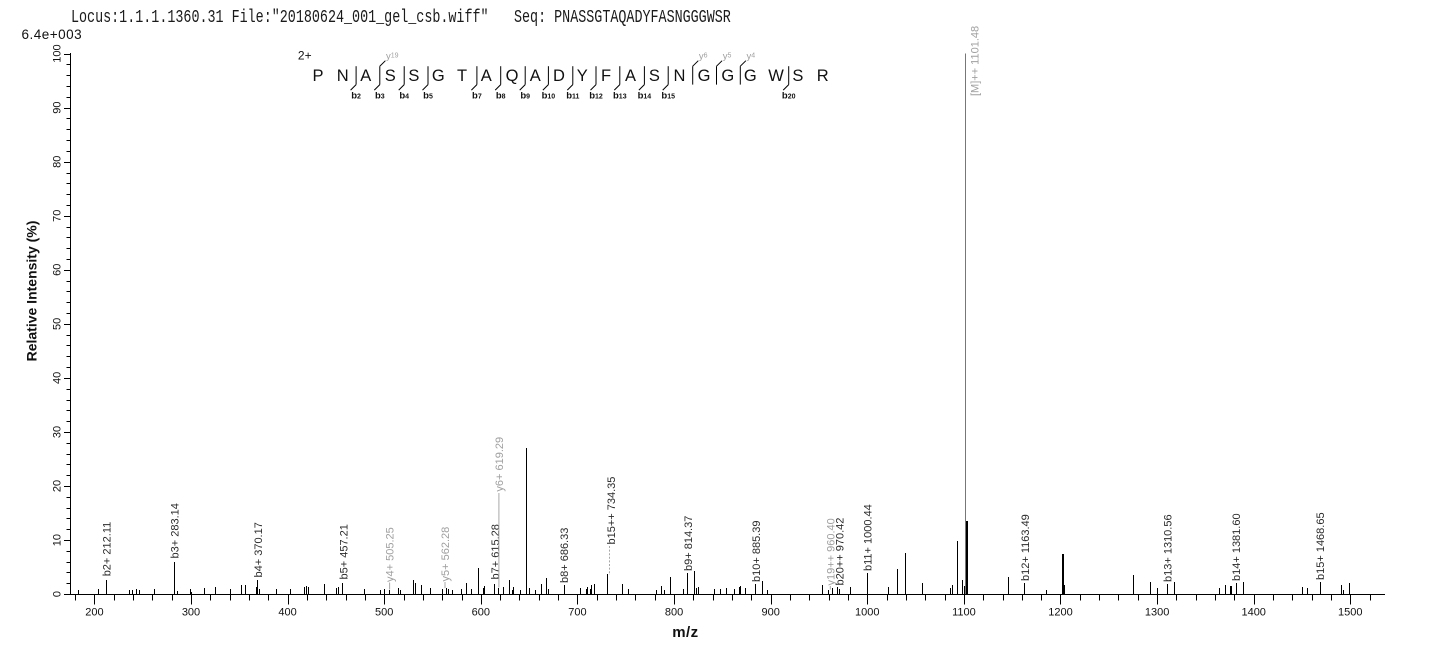  I want to click on svg-text: b15, so click(668, 96).